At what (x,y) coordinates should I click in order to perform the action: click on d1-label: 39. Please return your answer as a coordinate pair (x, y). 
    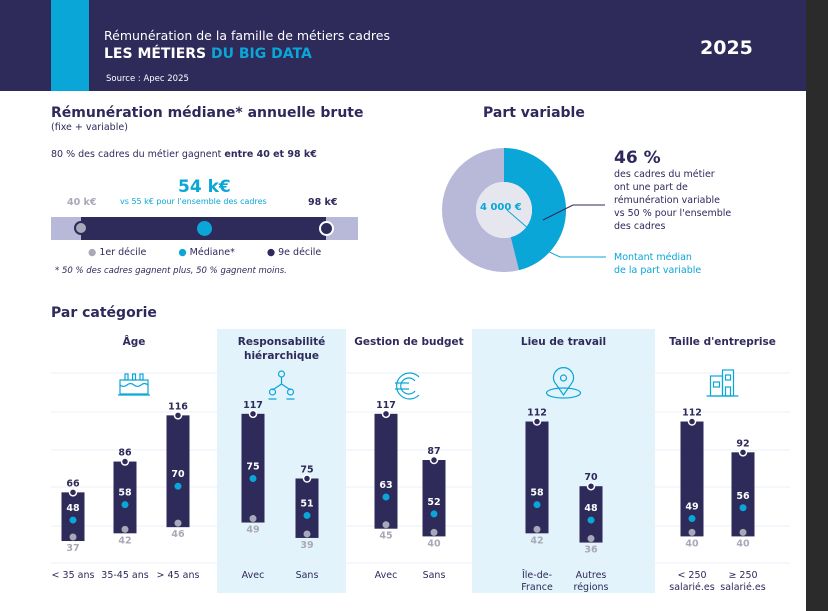
    Looking at the image, I should click on (306, 545).